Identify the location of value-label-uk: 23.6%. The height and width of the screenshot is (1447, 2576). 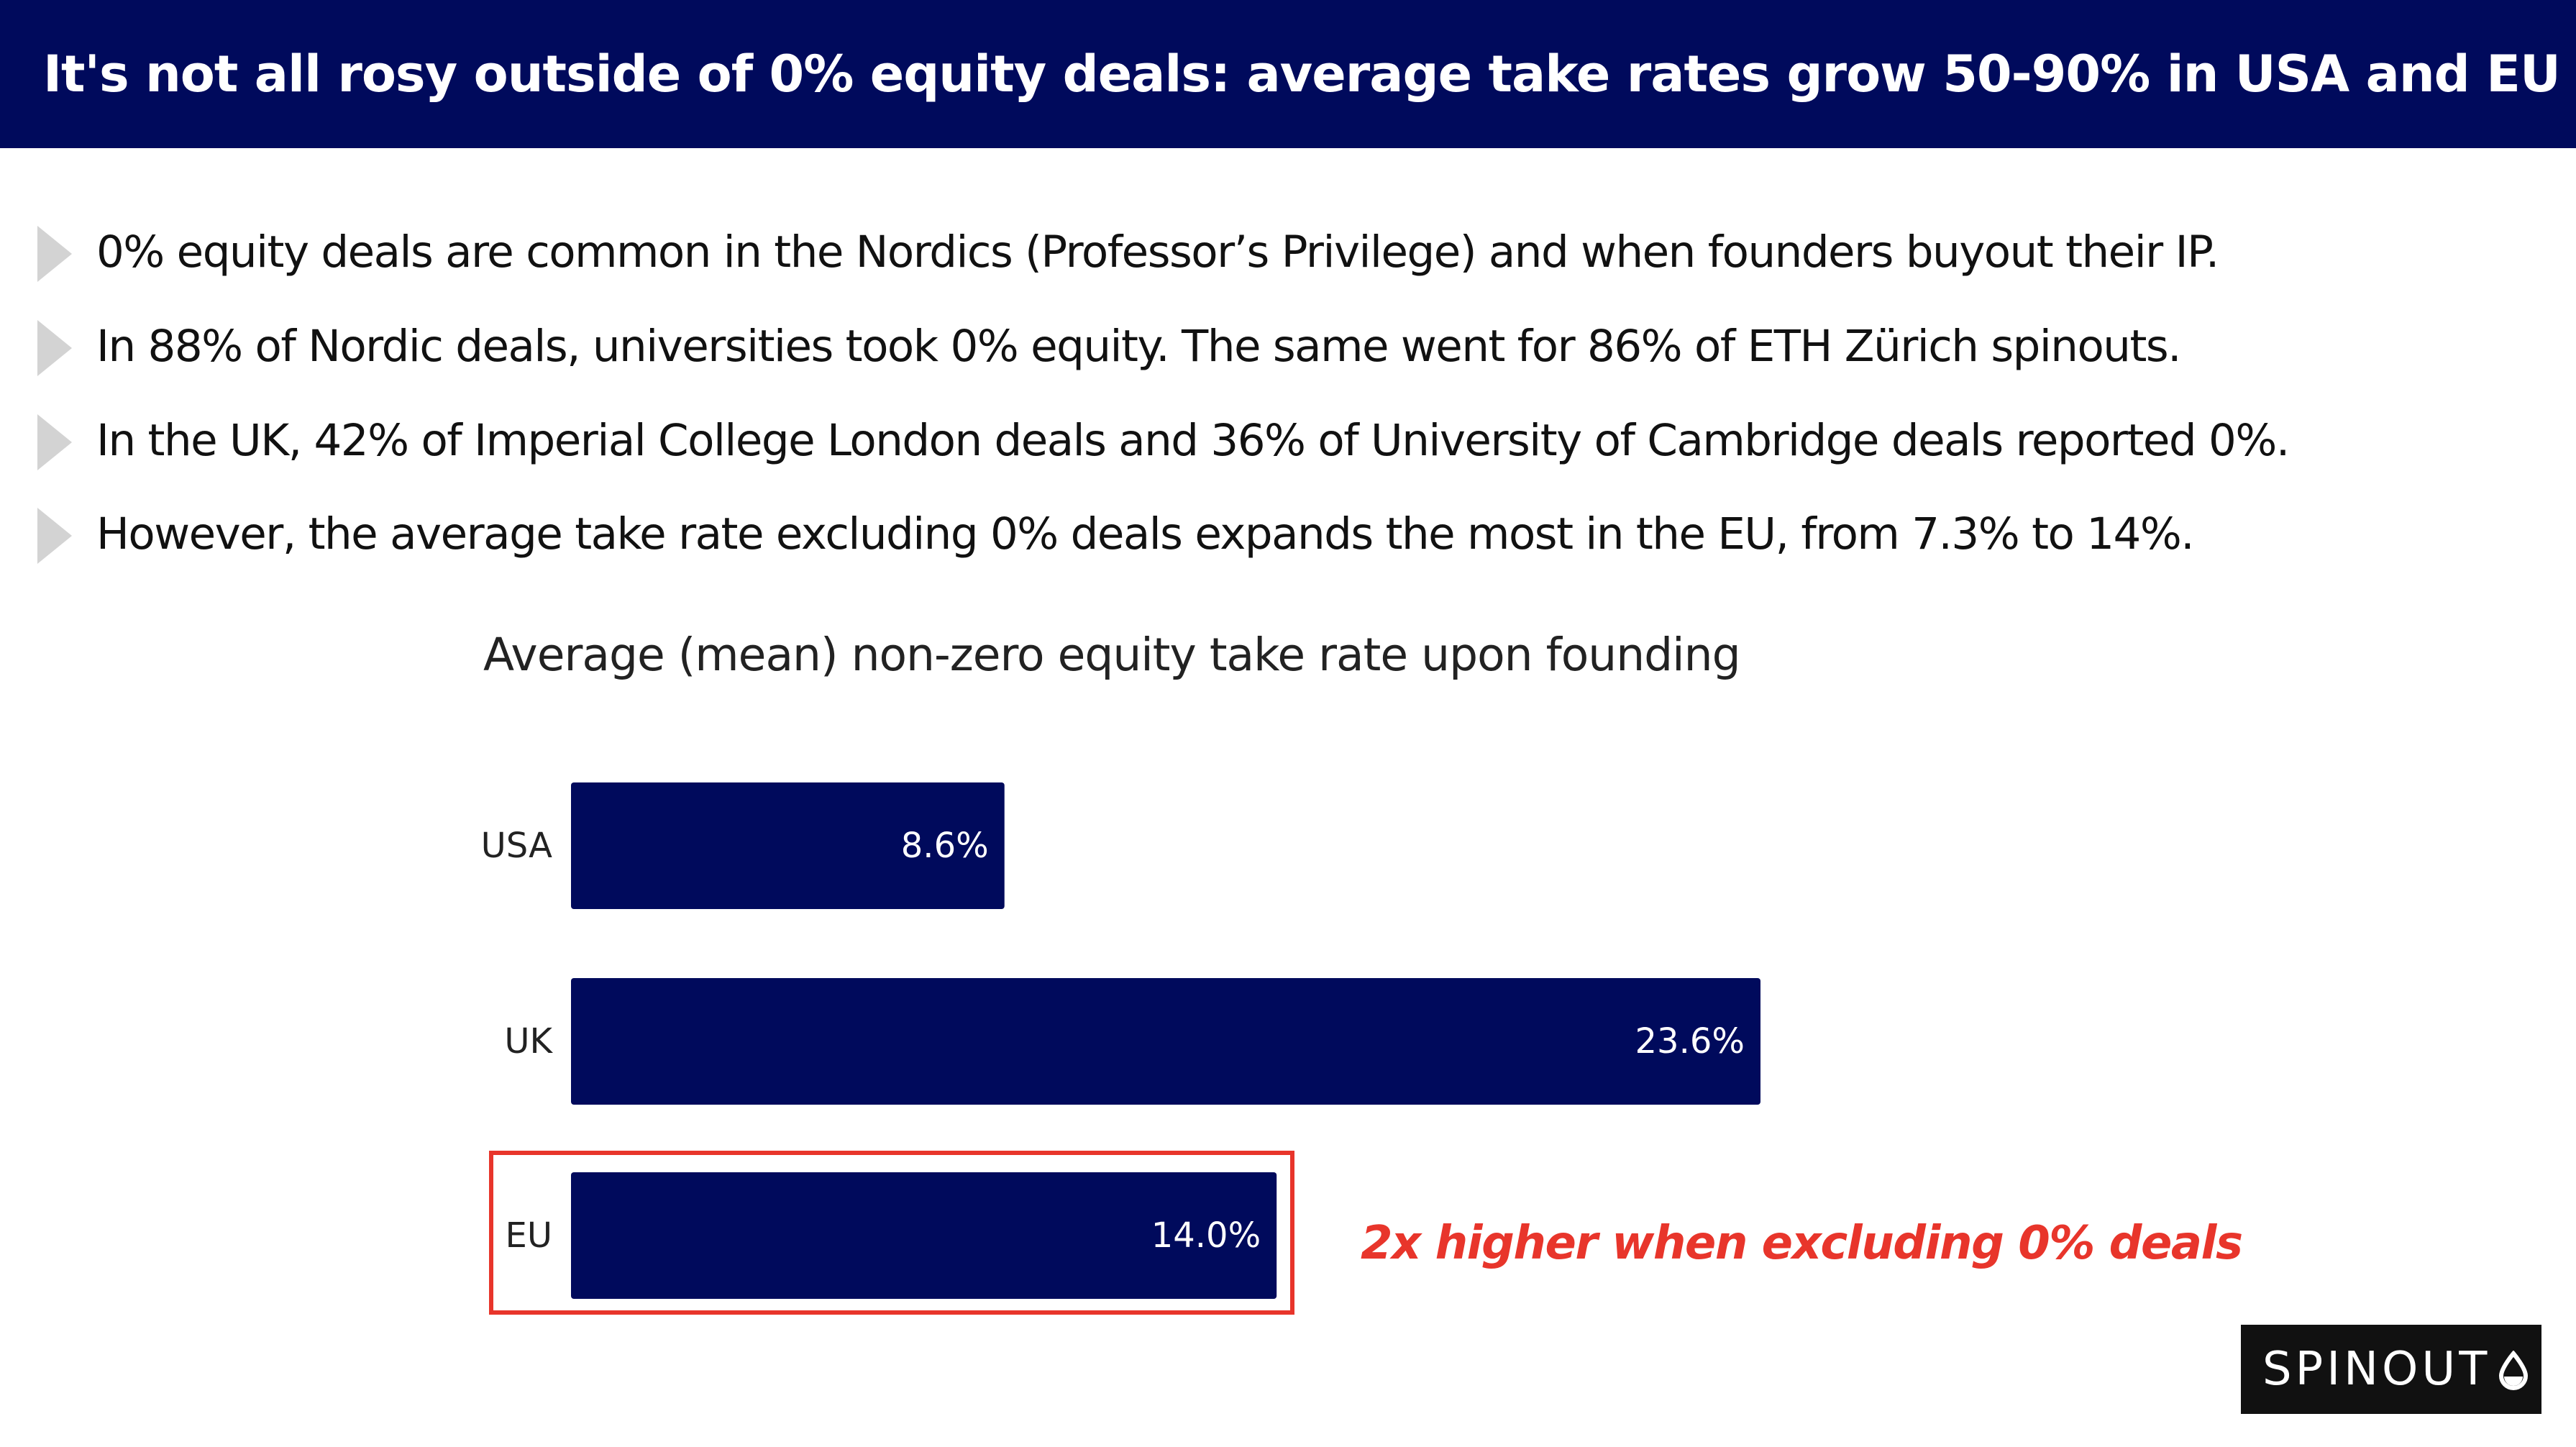
(1690, 1041).